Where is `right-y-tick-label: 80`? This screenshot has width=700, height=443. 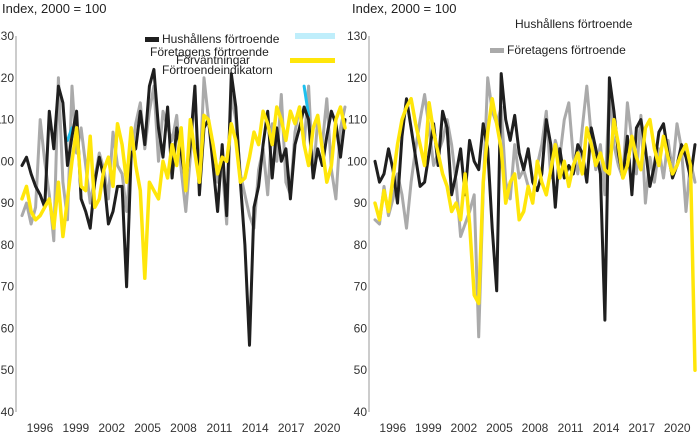 right-y-tick-label: 80 is located at coordinates (361, 245).